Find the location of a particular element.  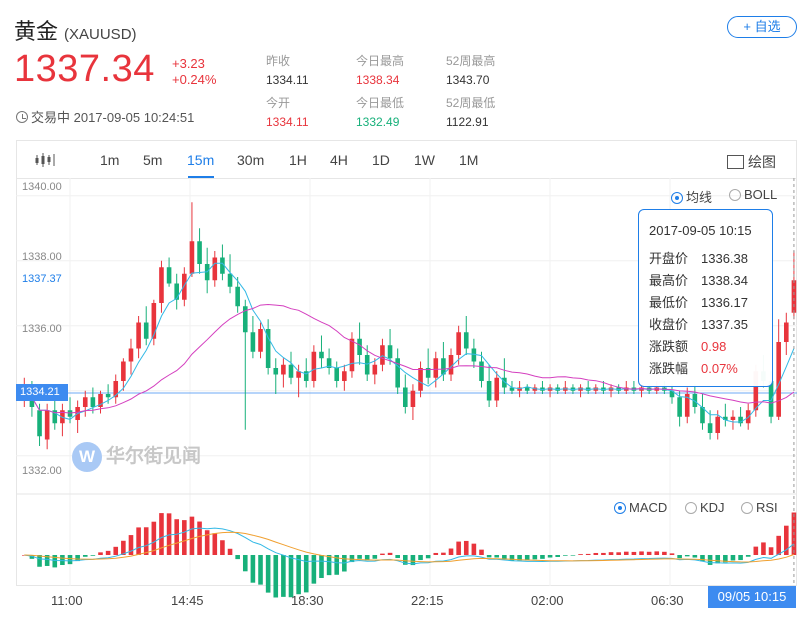

stat-day-low: 今日最低 1332.49 is located at coordinates (380, 111).